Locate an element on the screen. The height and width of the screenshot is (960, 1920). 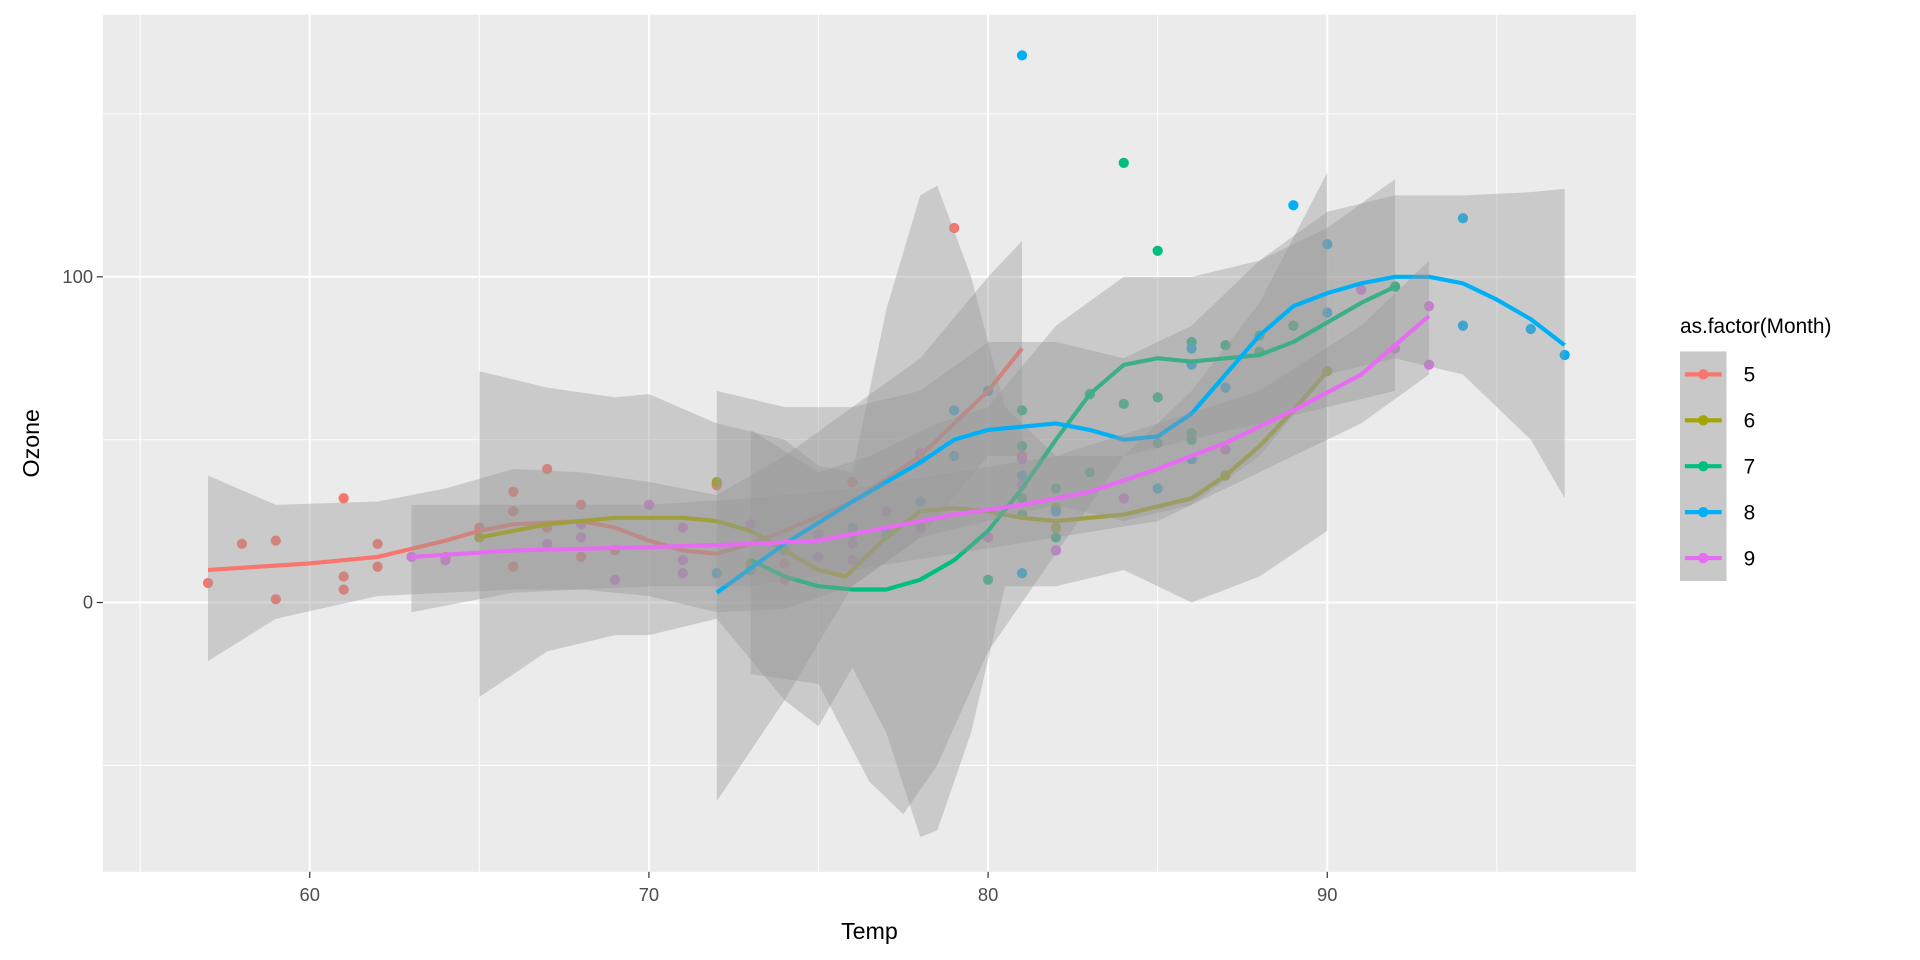
legend-label-8: 8 is located at coordinates (1750, 512).